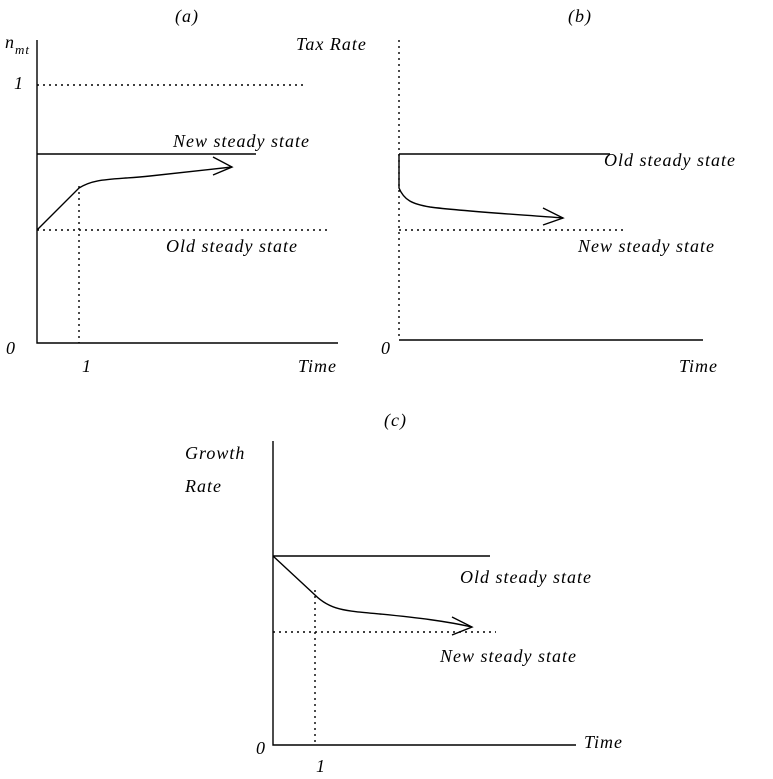 The width and height of the screenshot is (773, 779). Describe the element at coordinates (462, 626) in the screenshot. I see `panel-c-transition-arrowhead` at that location.